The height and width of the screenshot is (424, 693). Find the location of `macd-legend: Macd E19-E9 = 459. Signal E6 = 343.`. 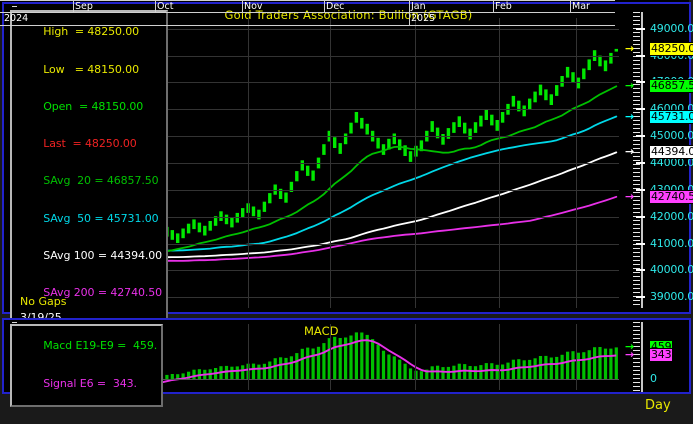

macd-legend: Macd E19-E9 = 459. Signal E6 = 343. is located at coordinates (87, 366).